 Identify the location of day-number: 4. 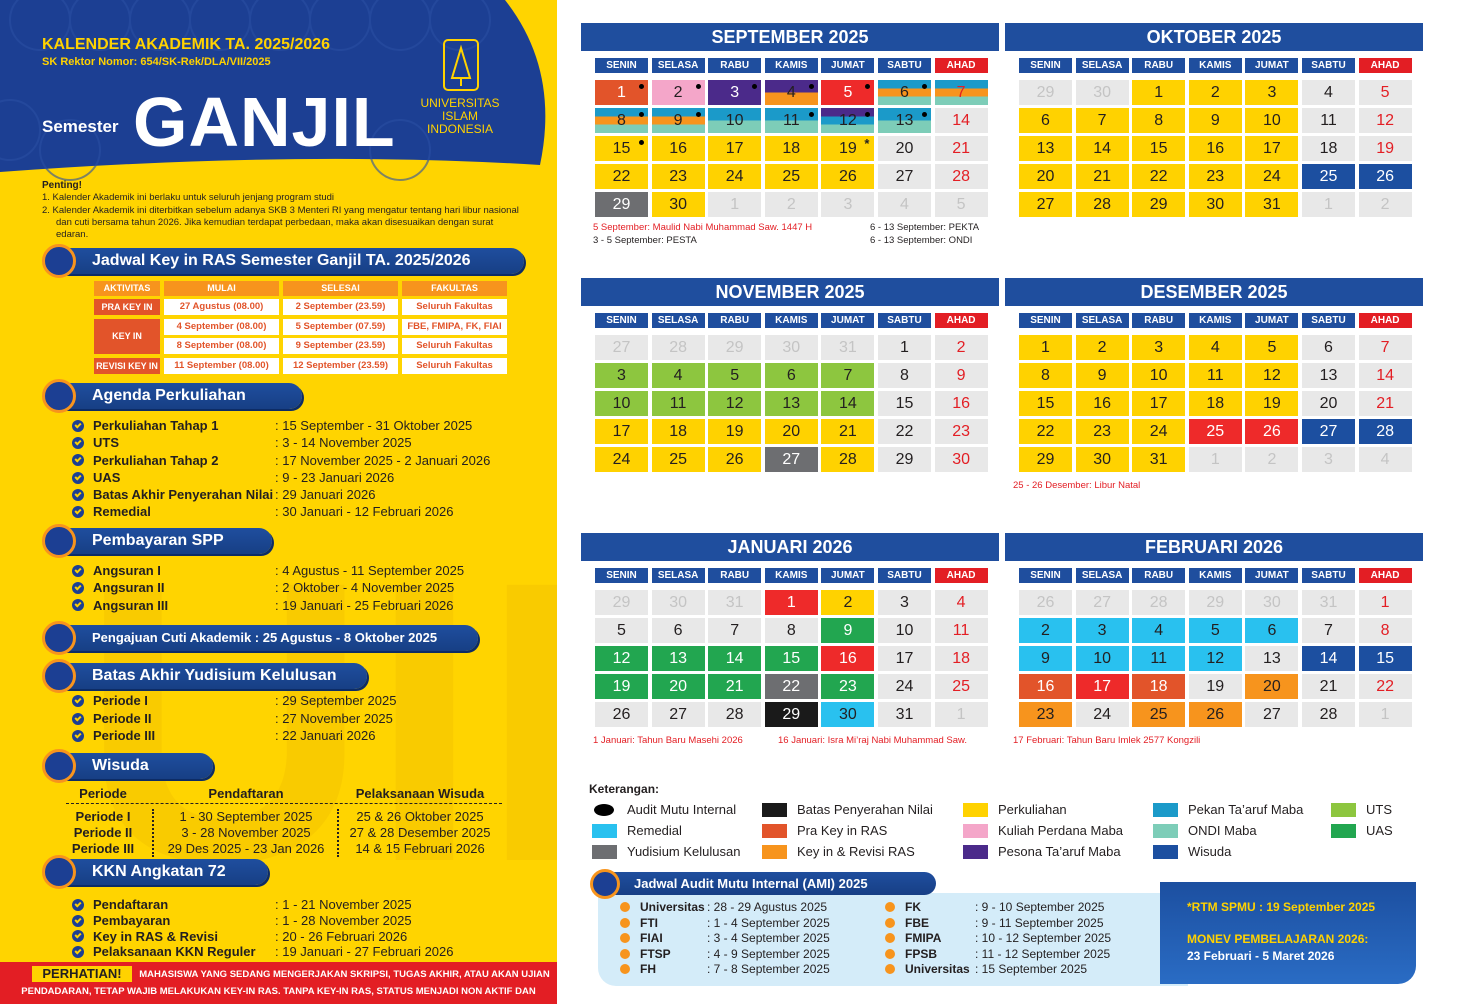
(678, 375).